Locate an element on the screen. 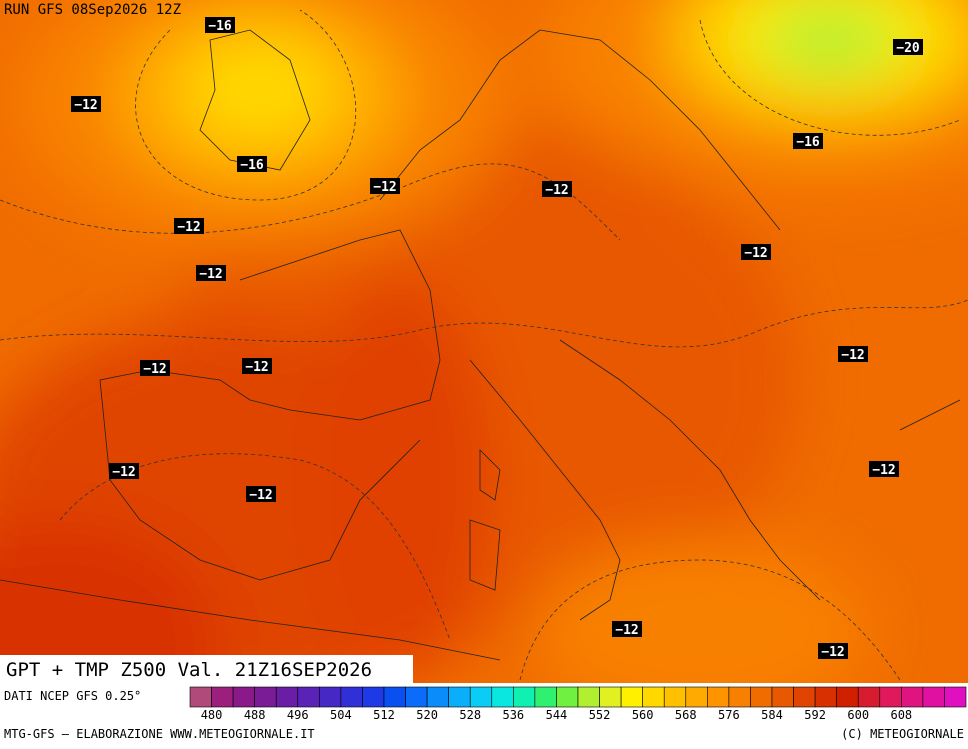 Image resolution: width=968 pixels, height=749 pixels. source-label: DATI NCEP GFS 0.25° is located at coordinates (72, 696).